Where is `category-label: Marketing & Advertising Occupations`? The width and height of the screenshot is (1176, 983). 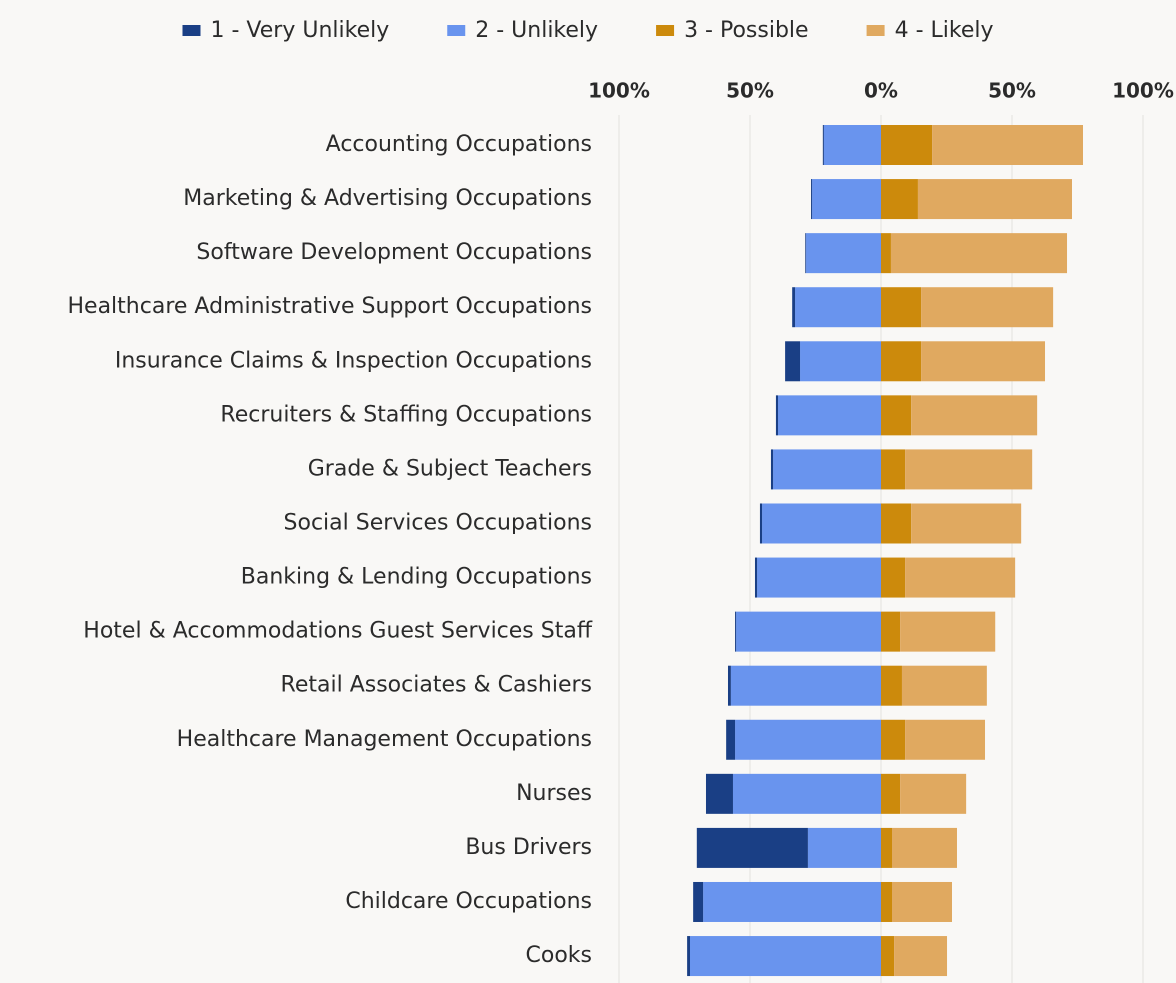 category-label: Marketing & Advertising Occupations is located at coordinates (387, 198).